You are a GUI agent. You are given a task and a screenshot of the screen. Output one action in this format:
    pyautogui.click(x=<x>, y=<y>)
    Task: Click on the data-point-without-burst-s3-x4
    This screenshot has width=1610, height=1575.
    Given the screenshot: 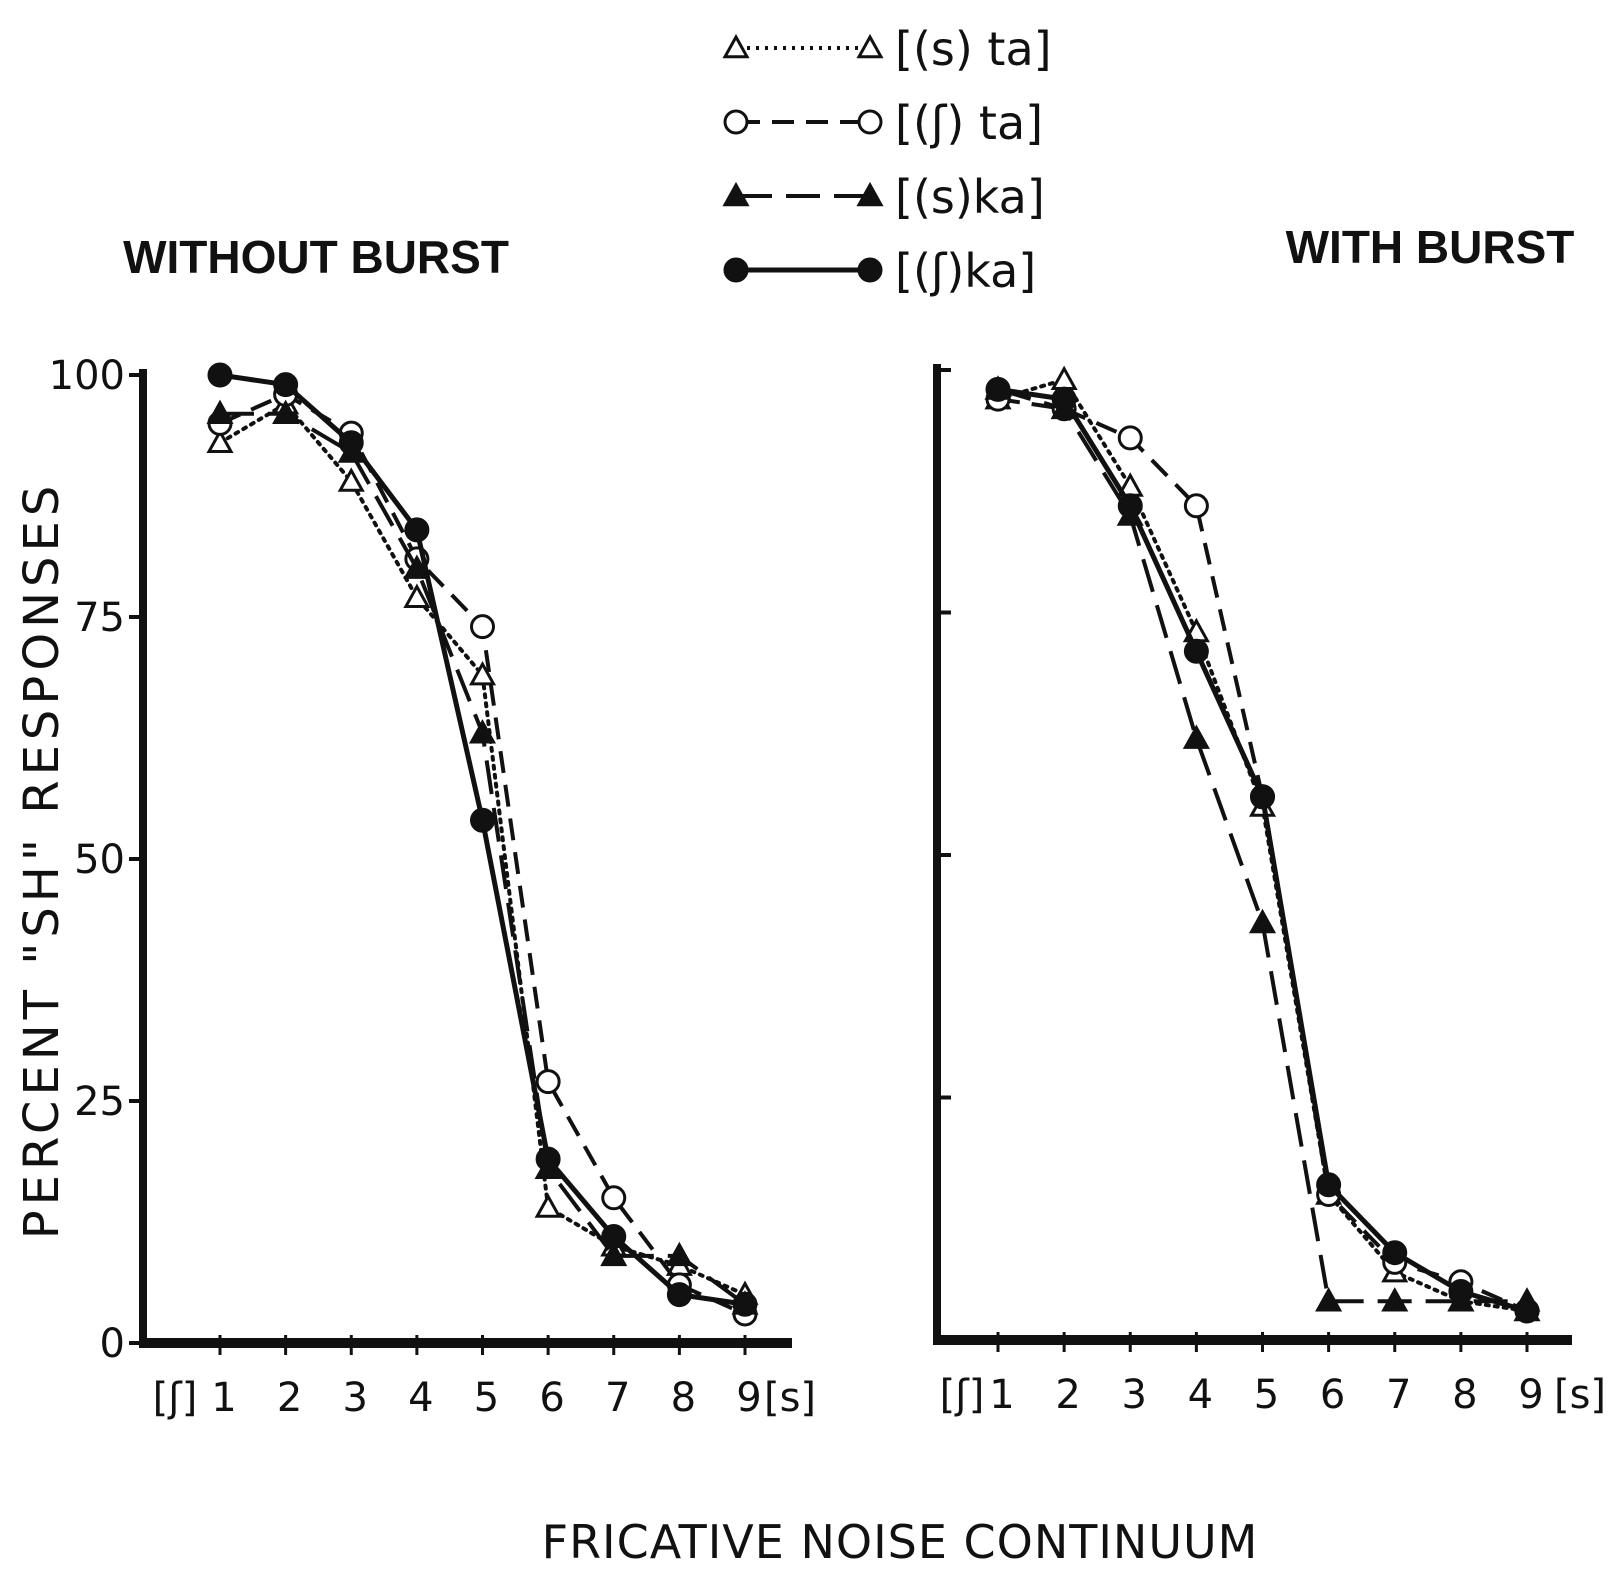 What is the action you would take?
    pyautogui.click(x=417, y=566)
    